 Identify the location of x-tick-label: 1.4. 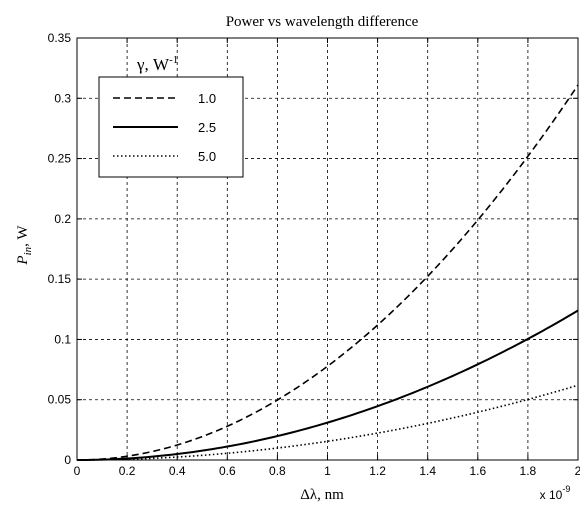
(427, 471).